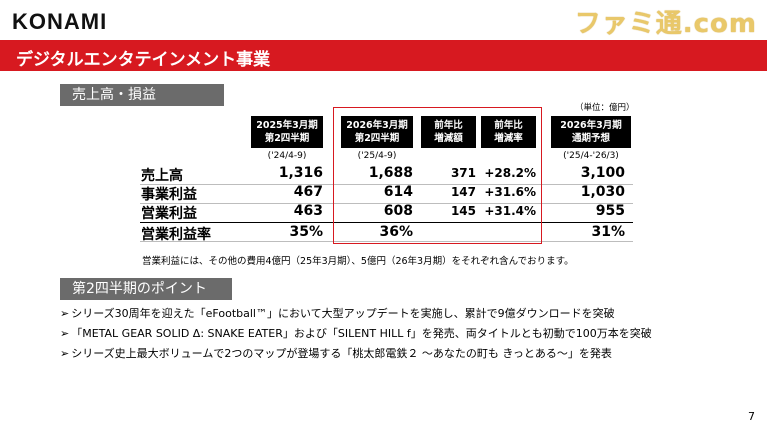 Image resolution: width=767 pixels, height=431 pixels. What do you see at coordinates (377, 132) in the screenshot?
I see `column-header-curr-q2: 2026年3月期 第2四半期` at bounding box center [377, 132].